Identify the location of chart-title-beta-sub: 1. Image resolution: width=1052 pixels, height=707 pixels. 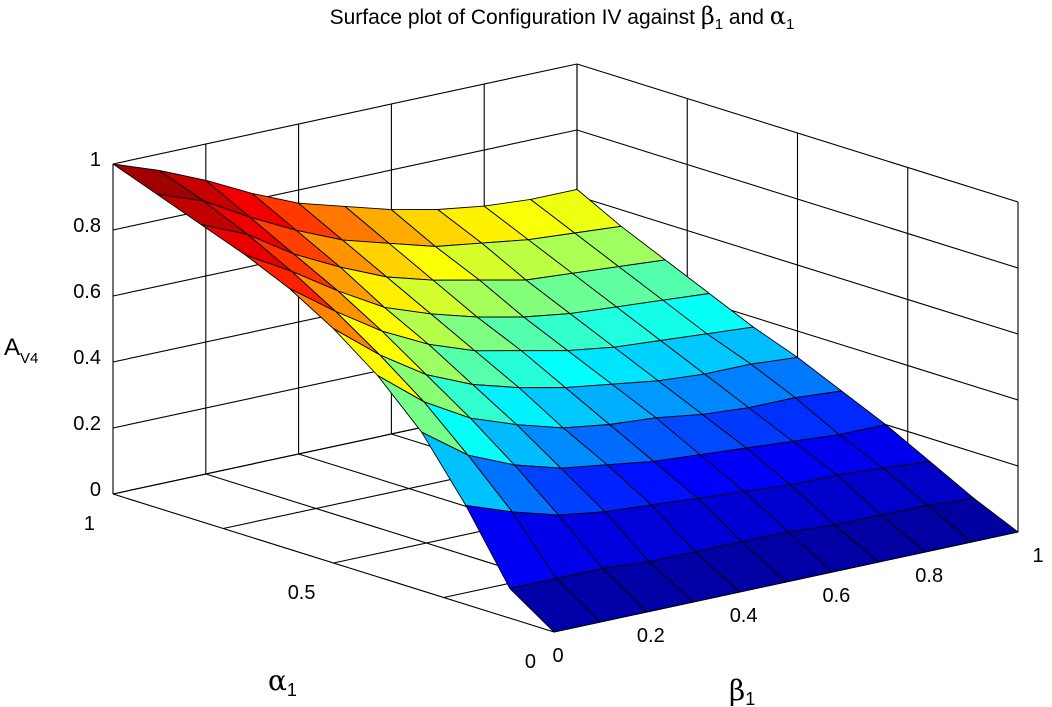
(719, 24).